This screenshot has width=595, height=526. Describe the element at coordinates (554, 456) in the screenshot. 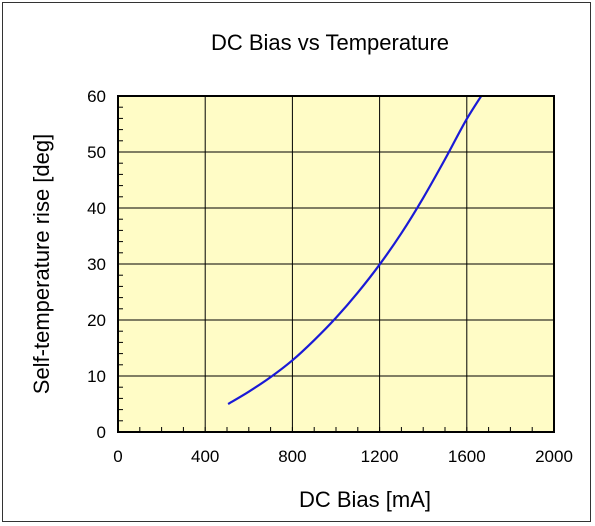

I see `x-tick-label: 2000` at that location.